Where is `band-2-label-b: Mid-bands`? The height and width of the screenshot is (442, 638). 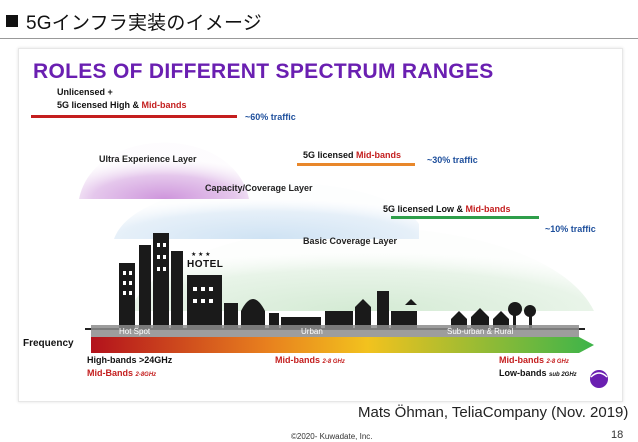 band-2-label-b: Mid-bands is located at coordinates (379, 155).